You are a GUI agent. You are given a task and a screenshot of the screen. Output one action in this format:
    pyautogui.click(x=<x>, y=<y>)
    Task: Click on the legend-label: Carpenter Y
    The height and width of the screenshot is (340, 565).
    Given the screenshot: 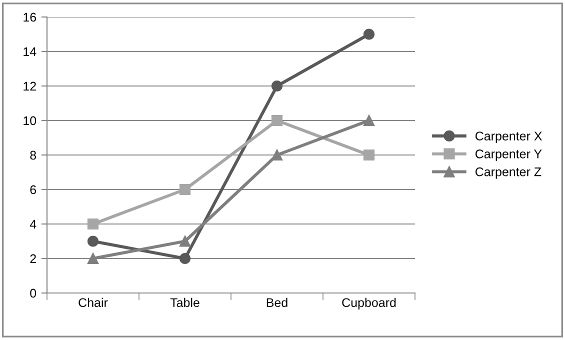 What is the action you would take?
    pyautogui.click(x=508, y=155)
    